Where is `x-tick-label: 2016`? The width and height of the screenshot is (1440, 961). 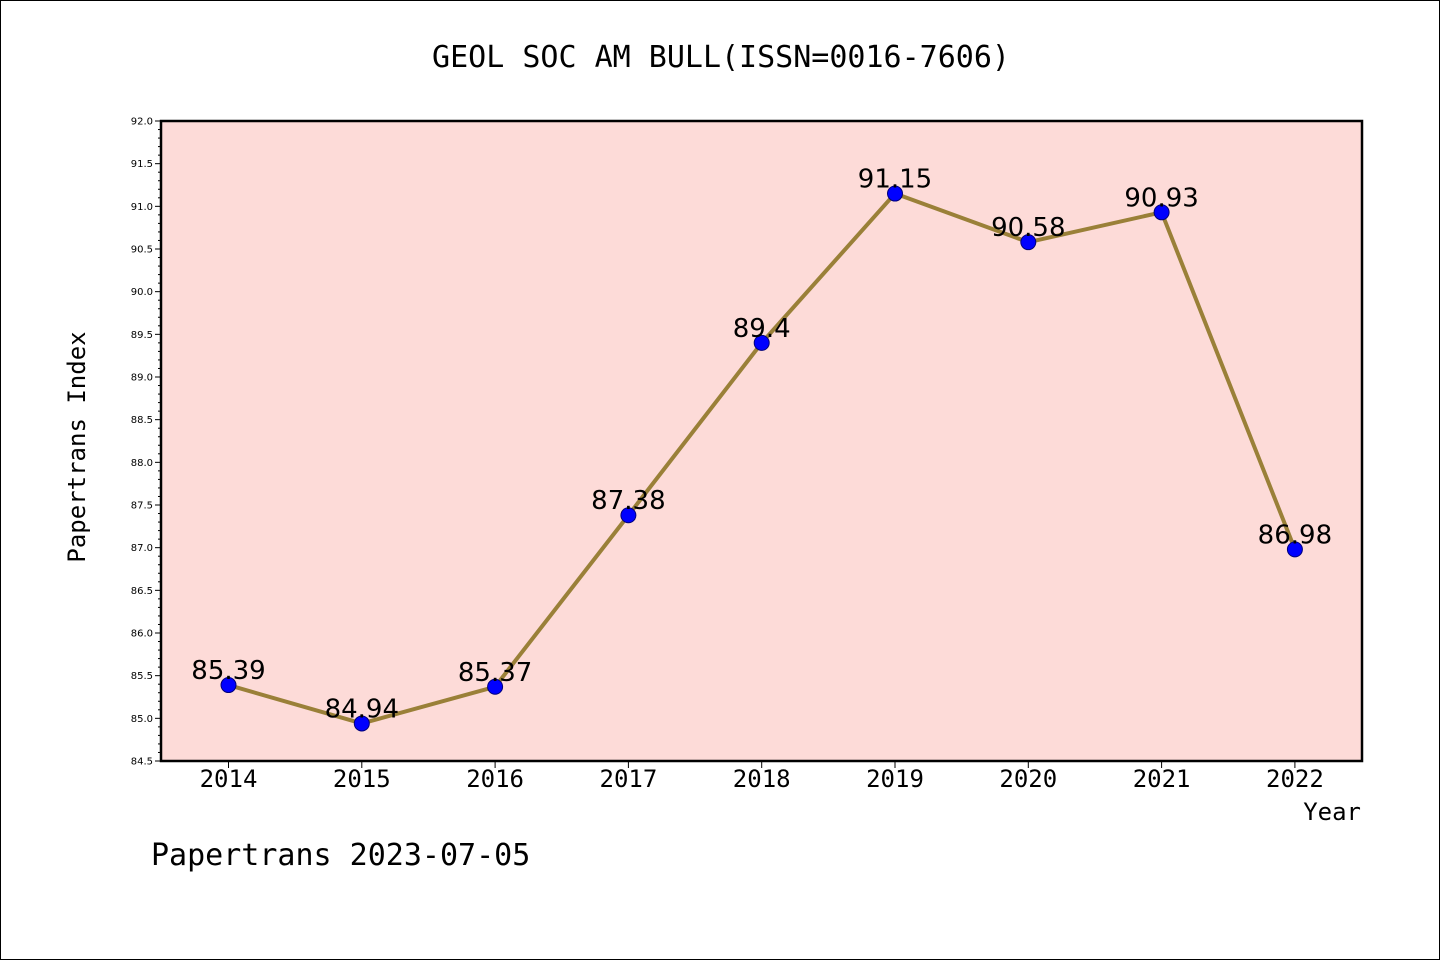
x-tick-label: 2016 is located at coordinates (495, 779).